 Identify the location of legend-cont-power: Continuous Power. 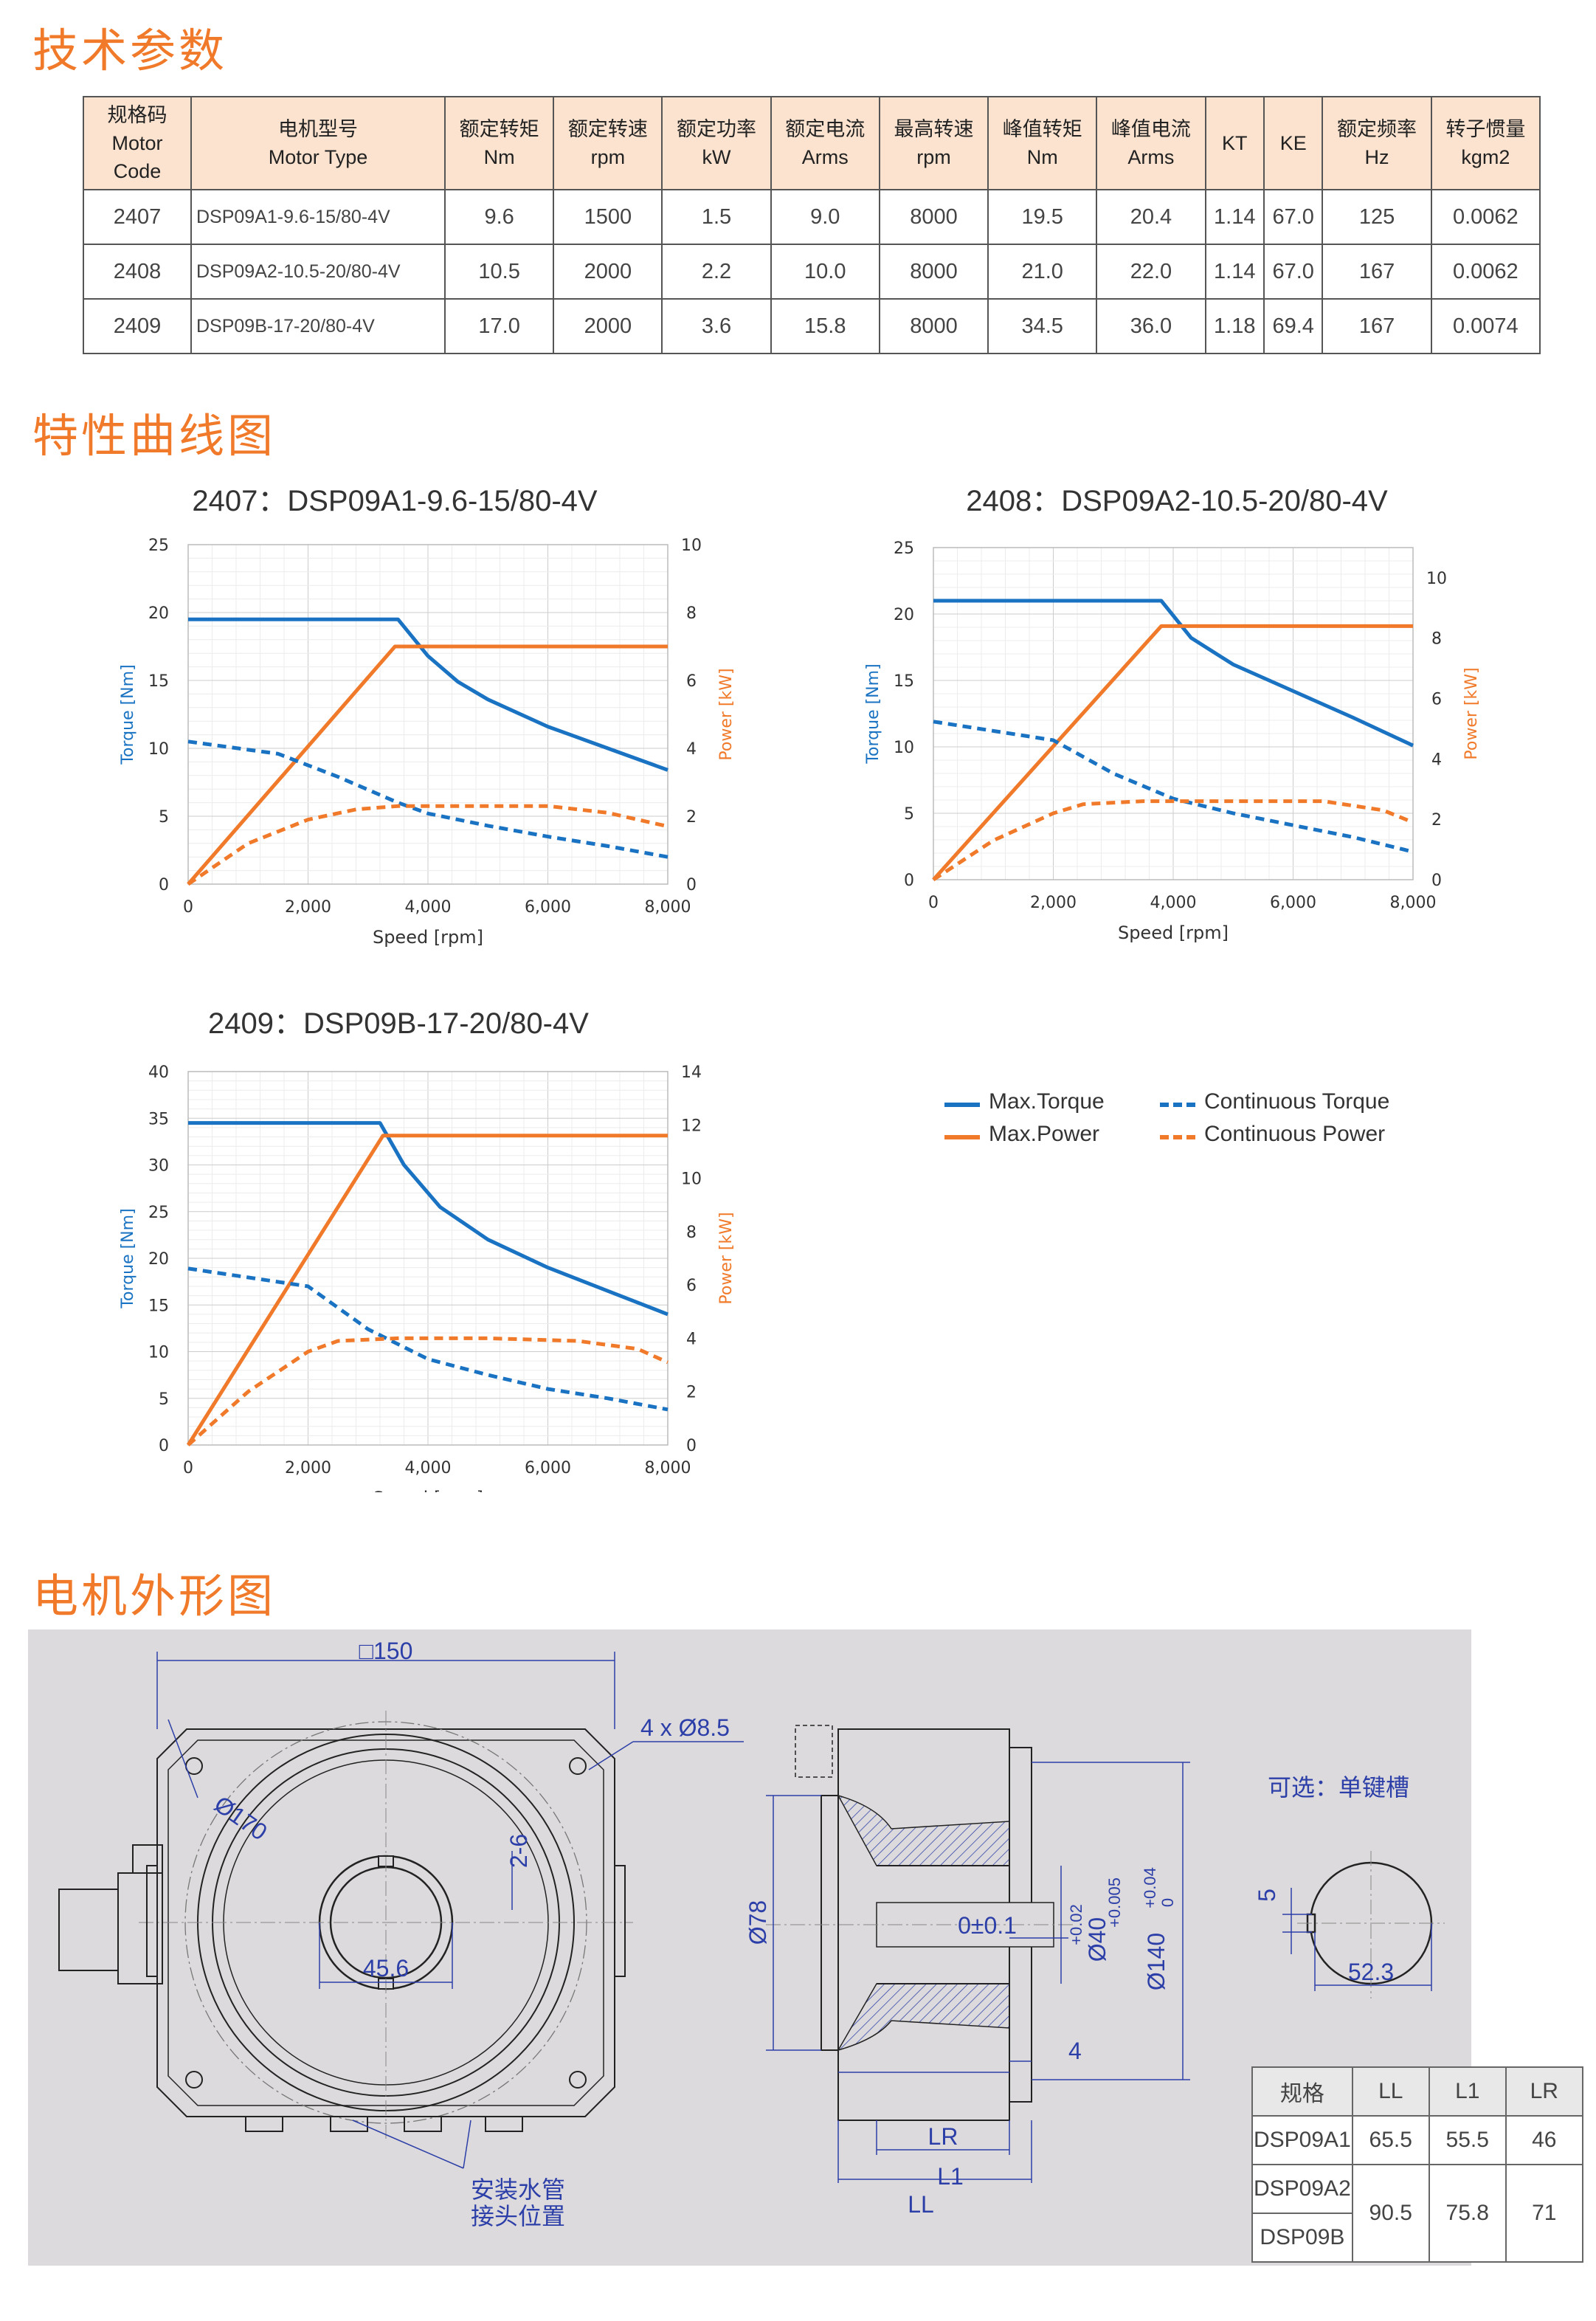
(1295, 1134).